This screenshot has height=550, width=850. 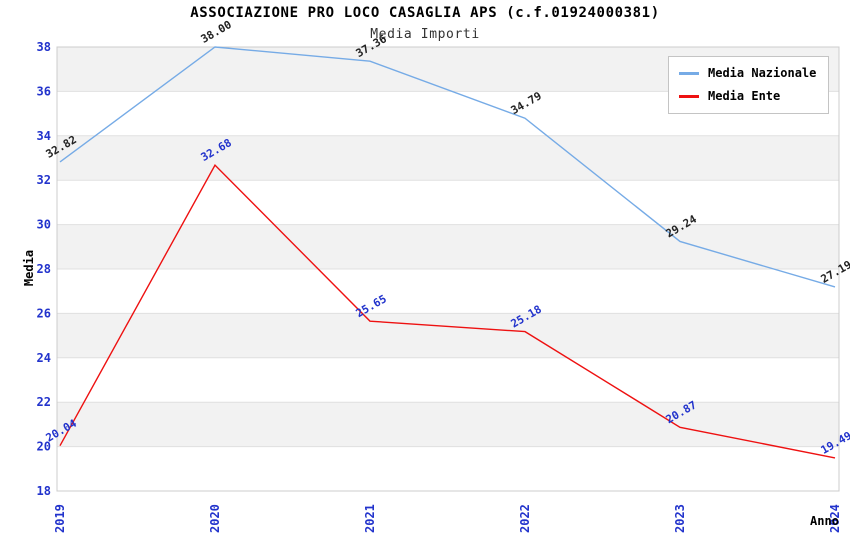 I want to click on y-tick-label: 24, so click(x=44, y=358).